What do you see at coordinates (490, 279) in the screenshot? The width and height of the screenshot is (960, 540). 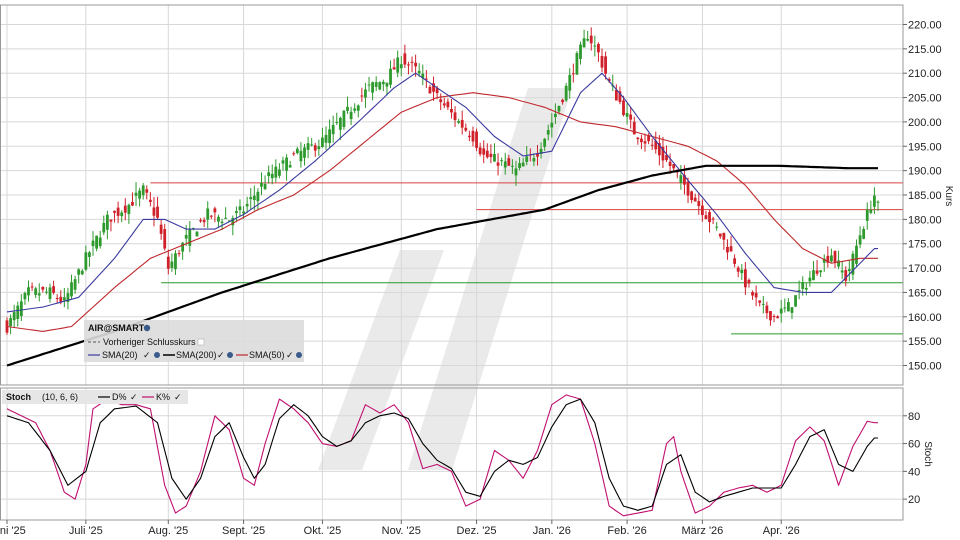 I see `watermark-stroke-right` at bounding box center [490, 279].